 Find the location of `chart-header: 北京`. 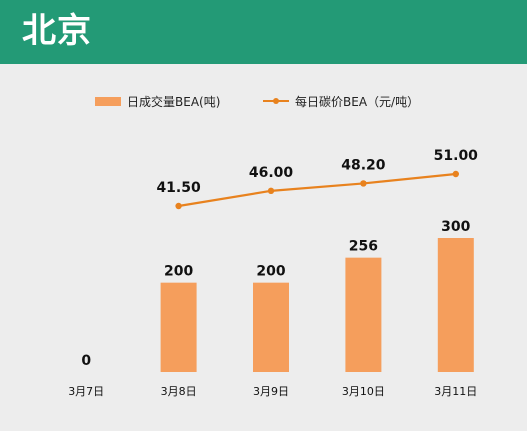

chart-header: 北京 is located at coordinates (263, 32).